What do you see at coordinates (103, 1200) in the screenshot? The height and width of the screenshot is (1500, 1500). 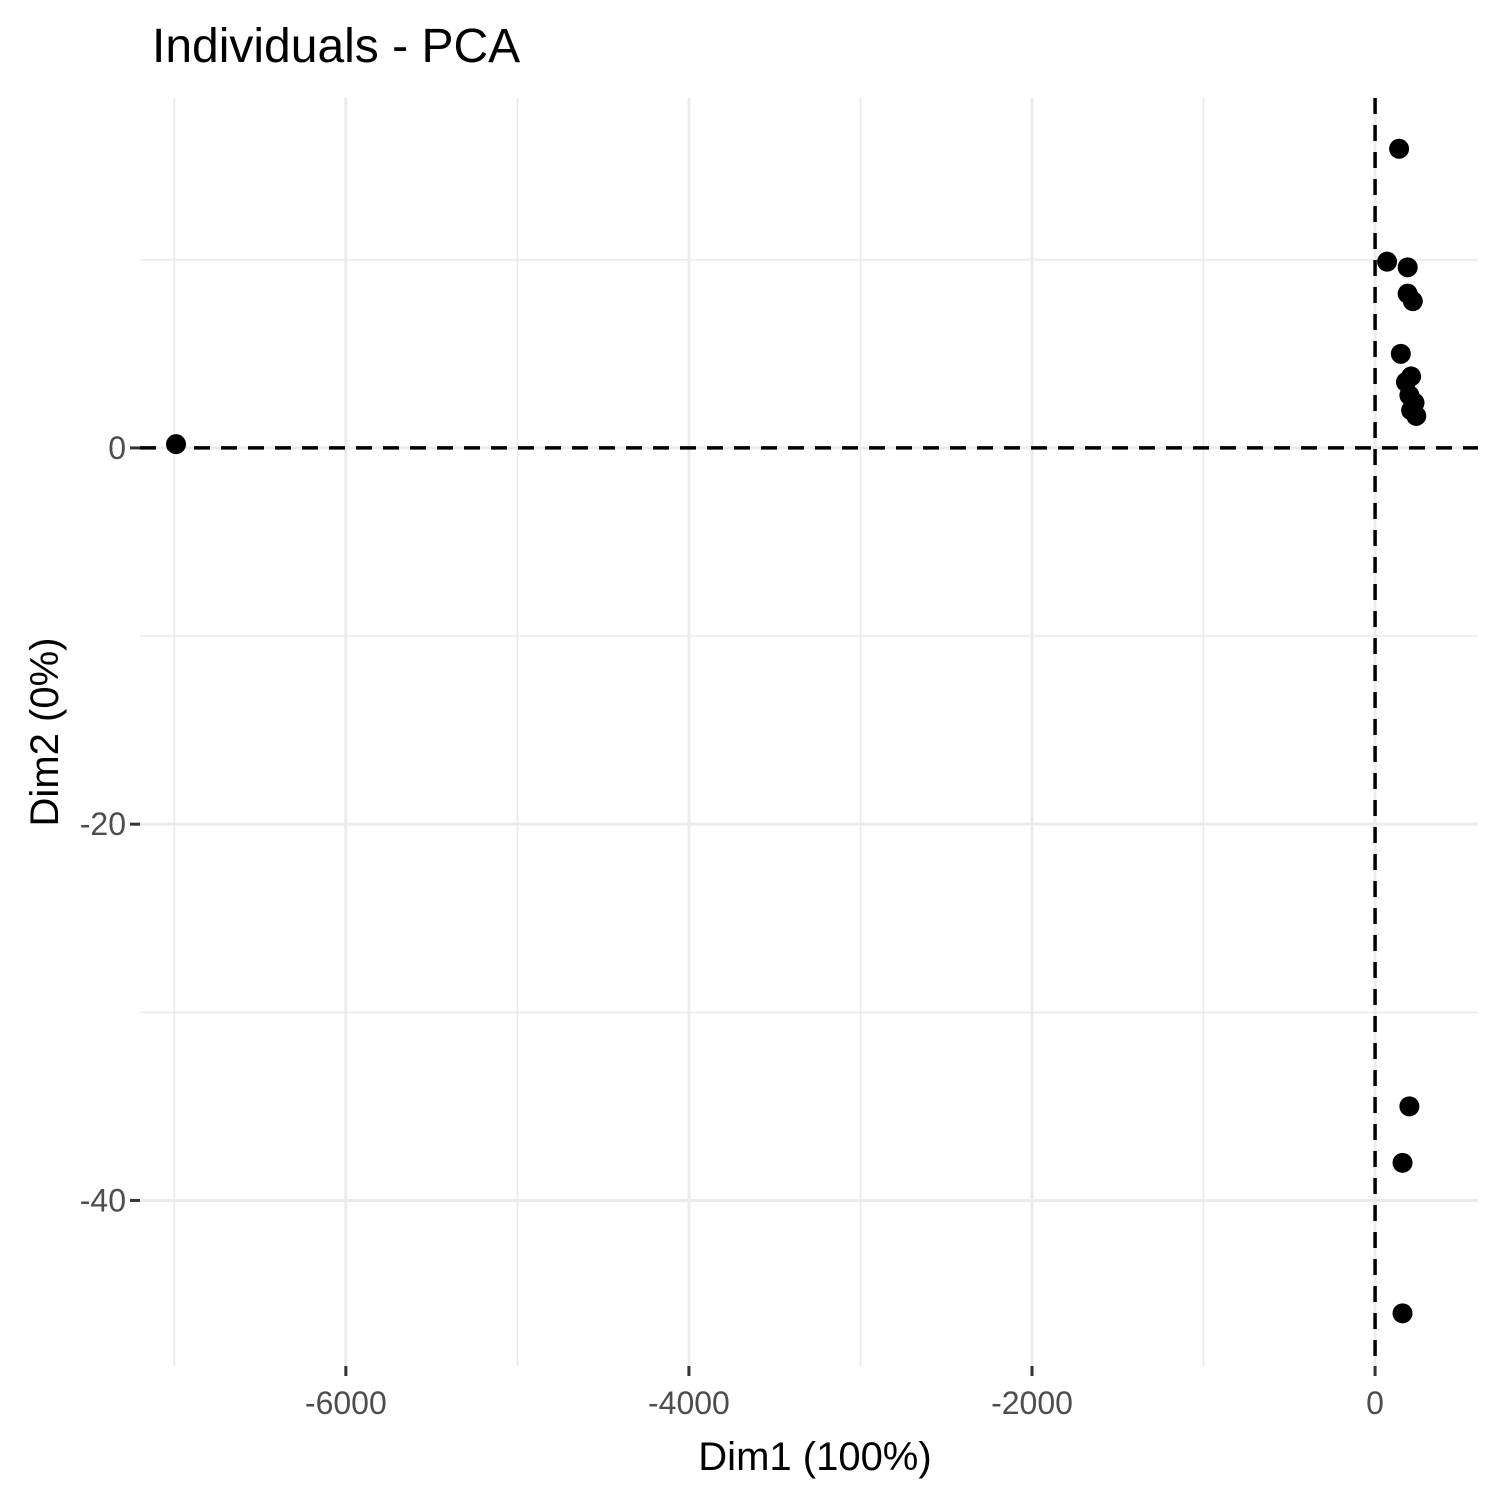 I see `y-tick-label: -40` at bounding box center [103, 1200].